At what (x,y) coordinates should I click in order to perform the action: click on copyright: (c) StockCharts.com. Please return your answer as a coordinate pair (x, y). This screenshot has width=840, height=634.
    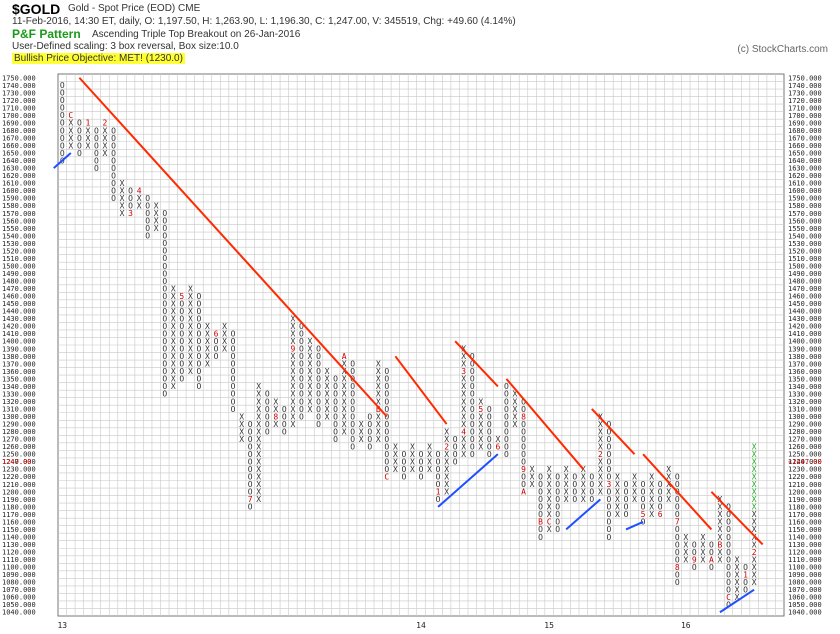
    Looking at the image, I should click on (782, 49).